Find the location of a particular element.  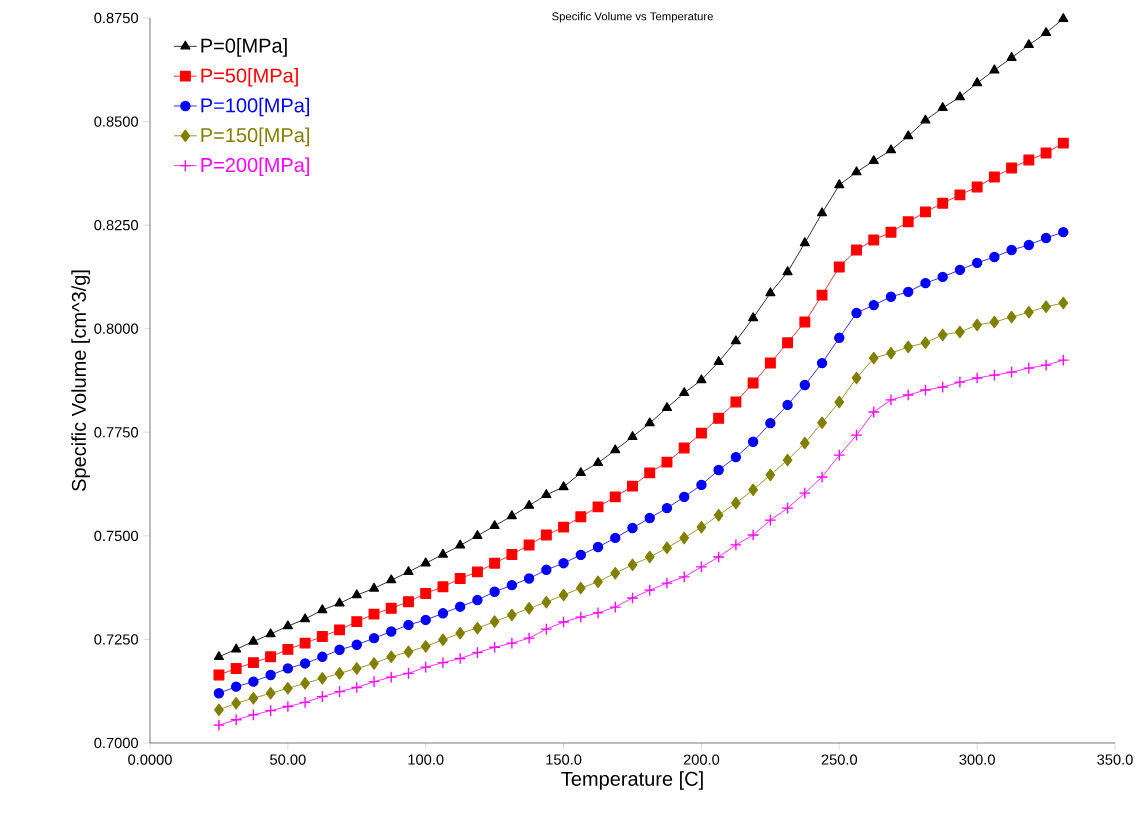

y-tick-label: 0.7750 is located at coordinates (116, 432).